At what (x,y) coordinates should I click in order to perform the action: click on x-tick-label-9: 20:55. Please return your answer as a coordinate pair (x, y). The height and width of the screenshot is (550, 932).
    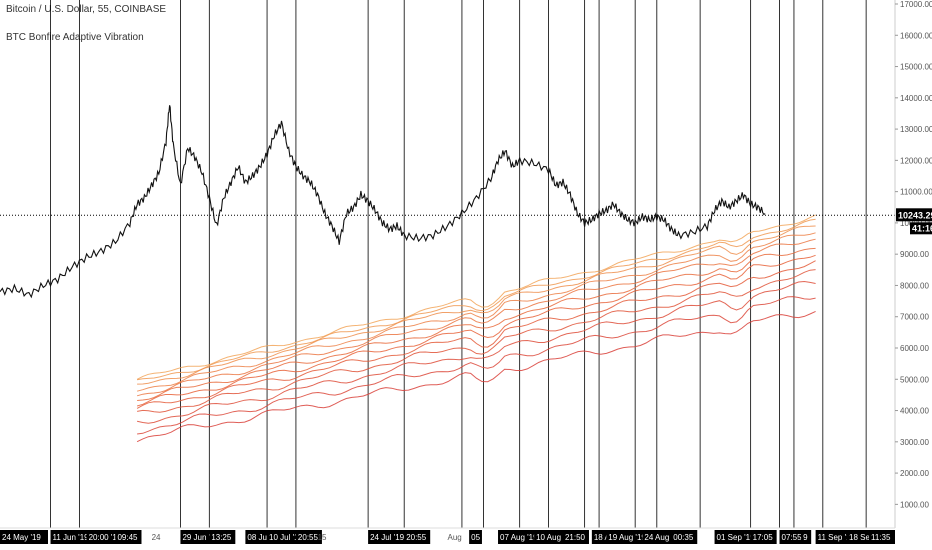
    Looking at the image, I should click on (308, 537).